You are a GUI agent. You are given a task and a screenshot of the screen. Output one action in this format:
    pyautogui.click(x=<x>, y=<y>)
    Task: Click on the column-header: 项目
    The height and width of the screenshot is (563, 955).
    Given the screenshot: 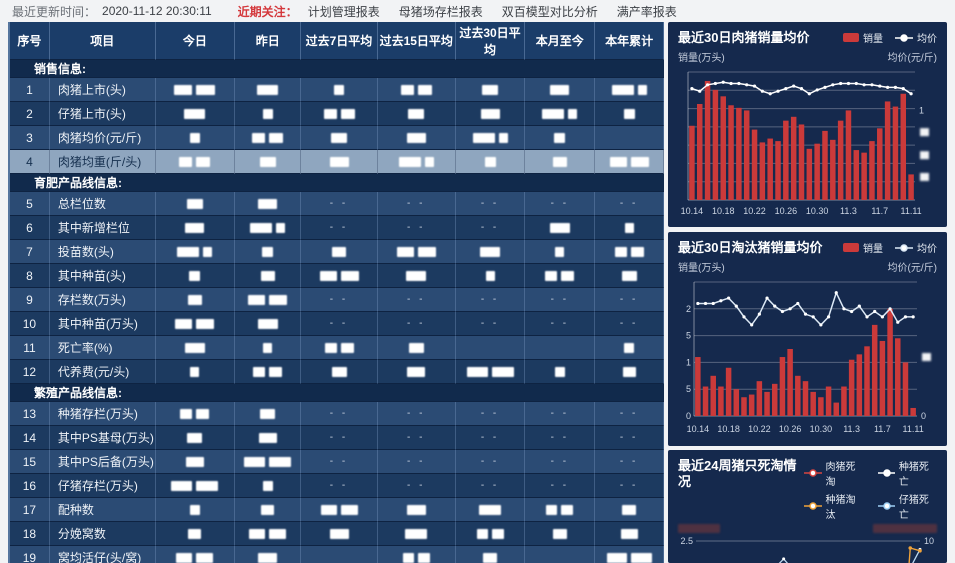 What is the action you would take?
    pyautogui.click(x=102, y=41)
    